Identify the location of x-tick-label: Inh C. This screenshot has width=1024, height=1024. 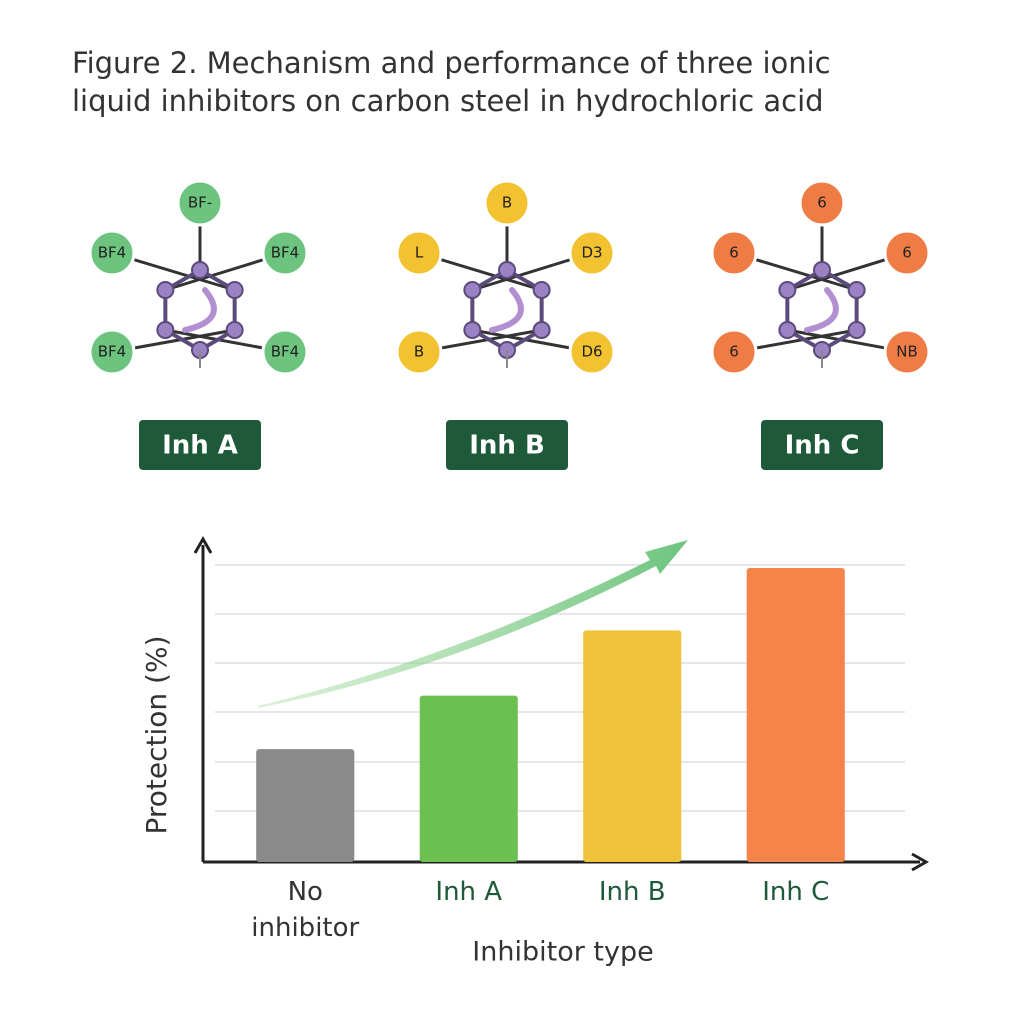
(796, 892).